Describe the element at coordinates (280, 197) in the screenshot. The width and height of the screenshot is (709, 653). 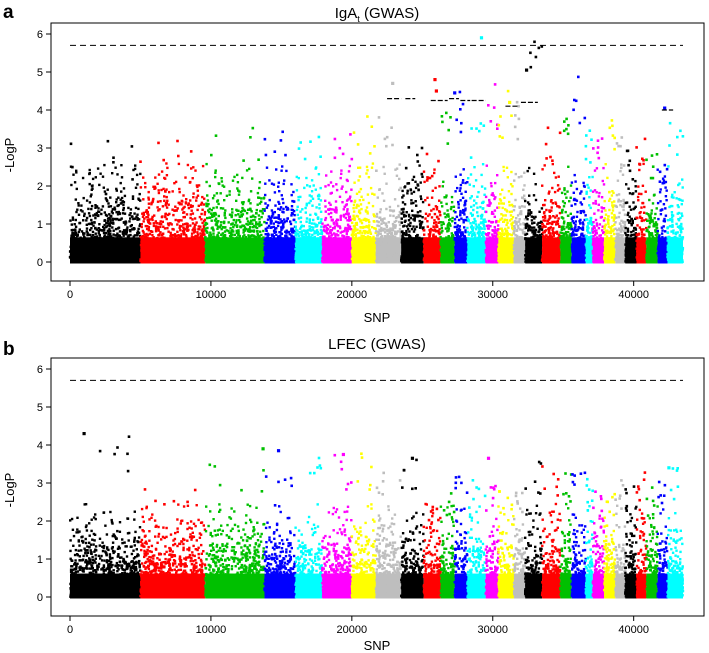
I see `chromosome-4-points` at that location.